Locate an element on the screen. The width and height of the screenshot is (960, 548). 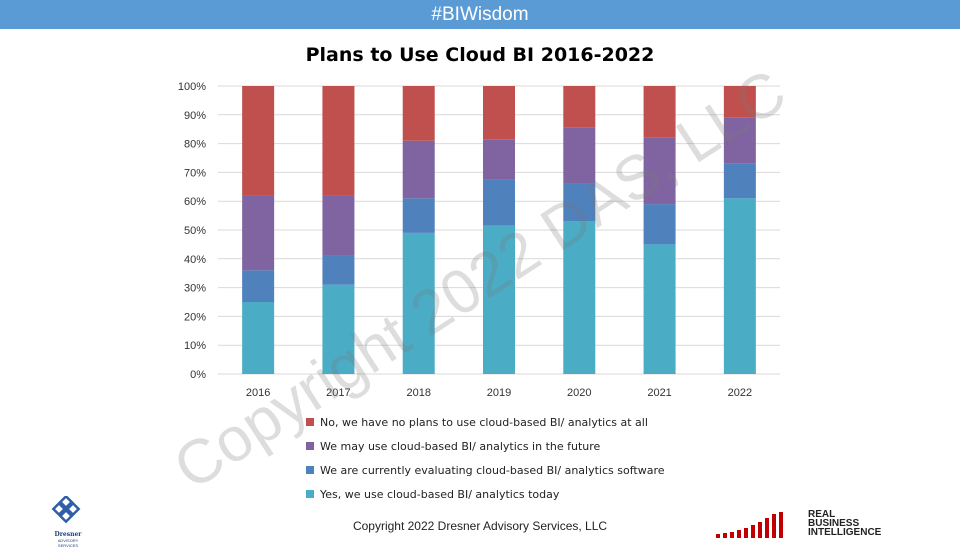
bar-segment-2017-s0 is located at coordinates (338, 329).